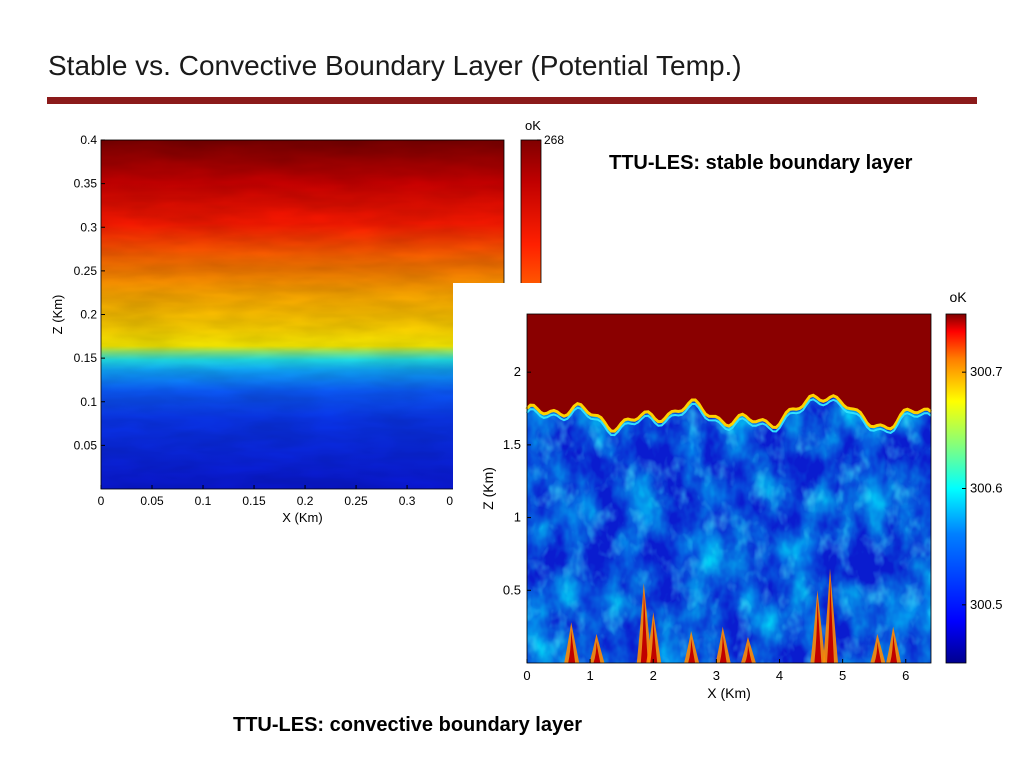 Image resolution: width=1024 pixels, height=768 pixels. Describe the element at coordinates (305, 501) in the screenshot. I see `stable-xtick-label: 0.2` at that location.